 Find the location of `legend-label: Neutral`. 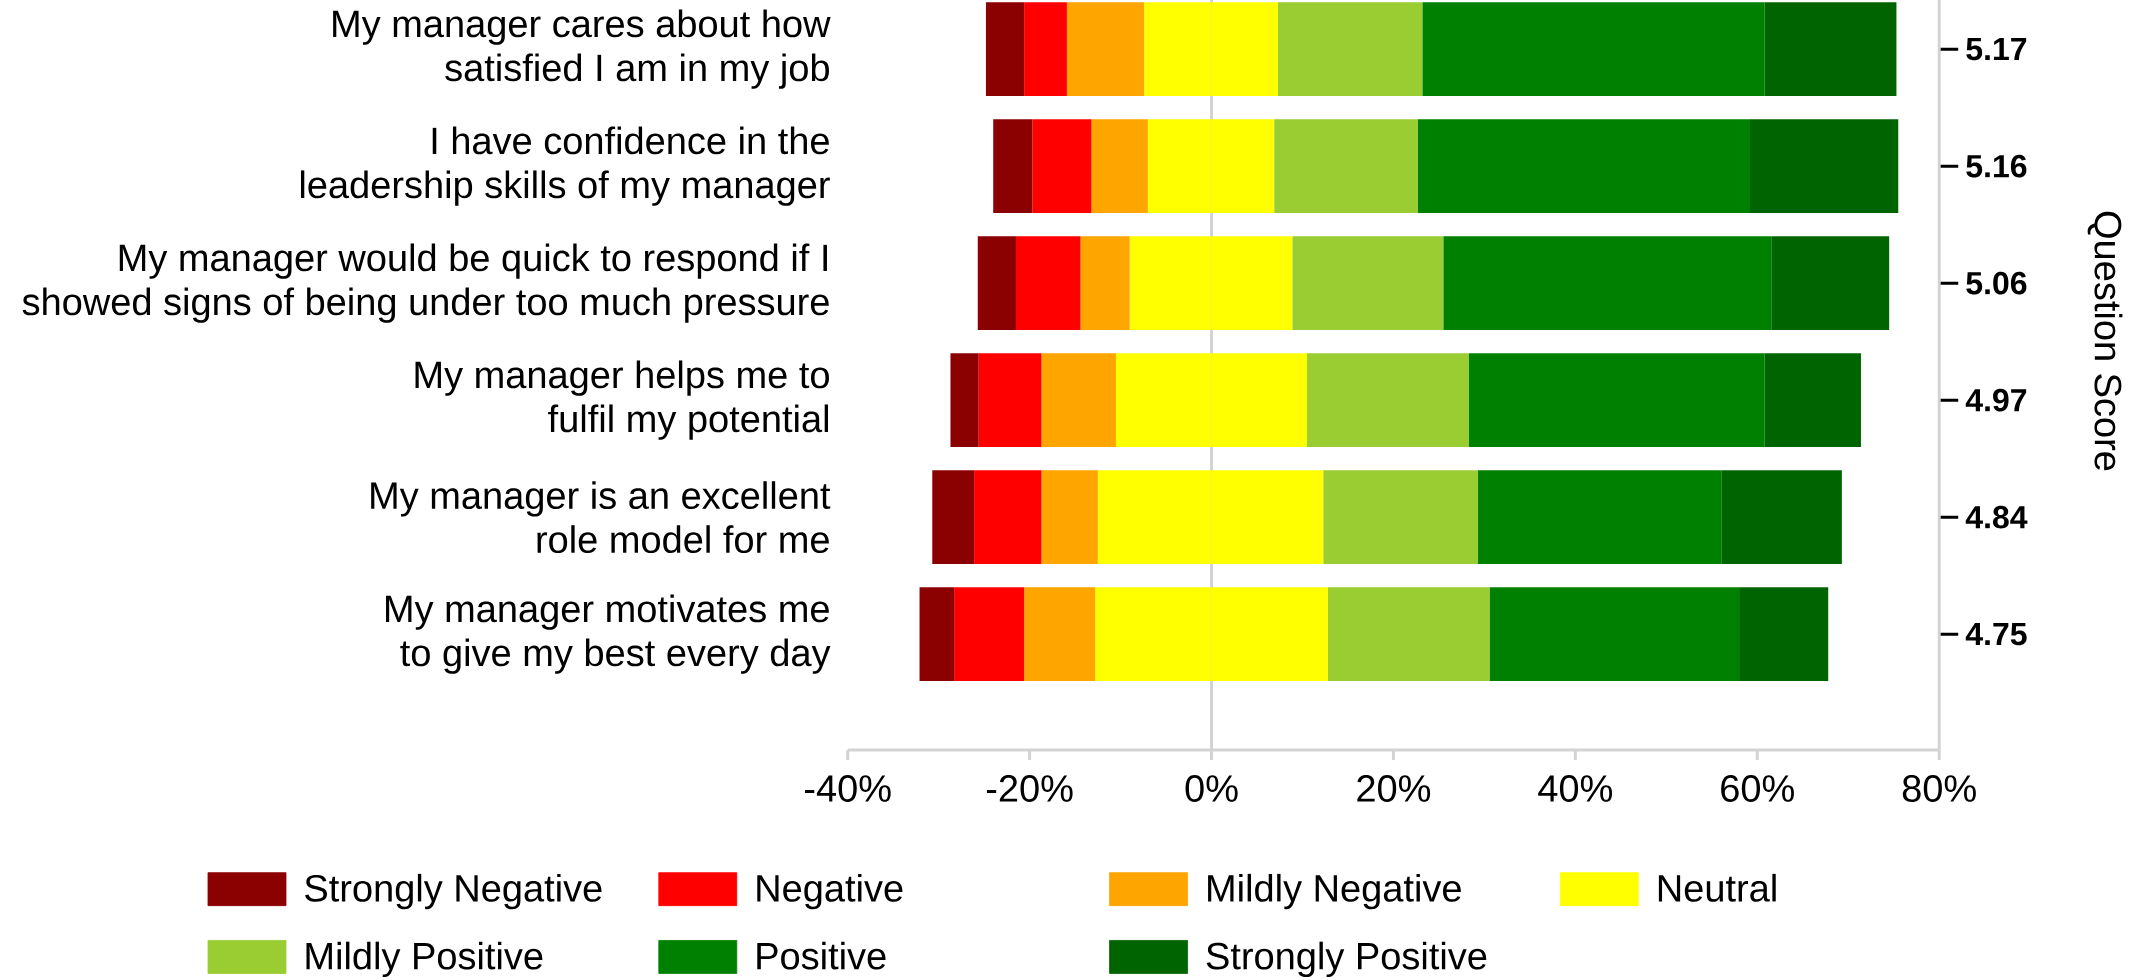

legend-label: Neutral is located at coordinates (1717, 887).